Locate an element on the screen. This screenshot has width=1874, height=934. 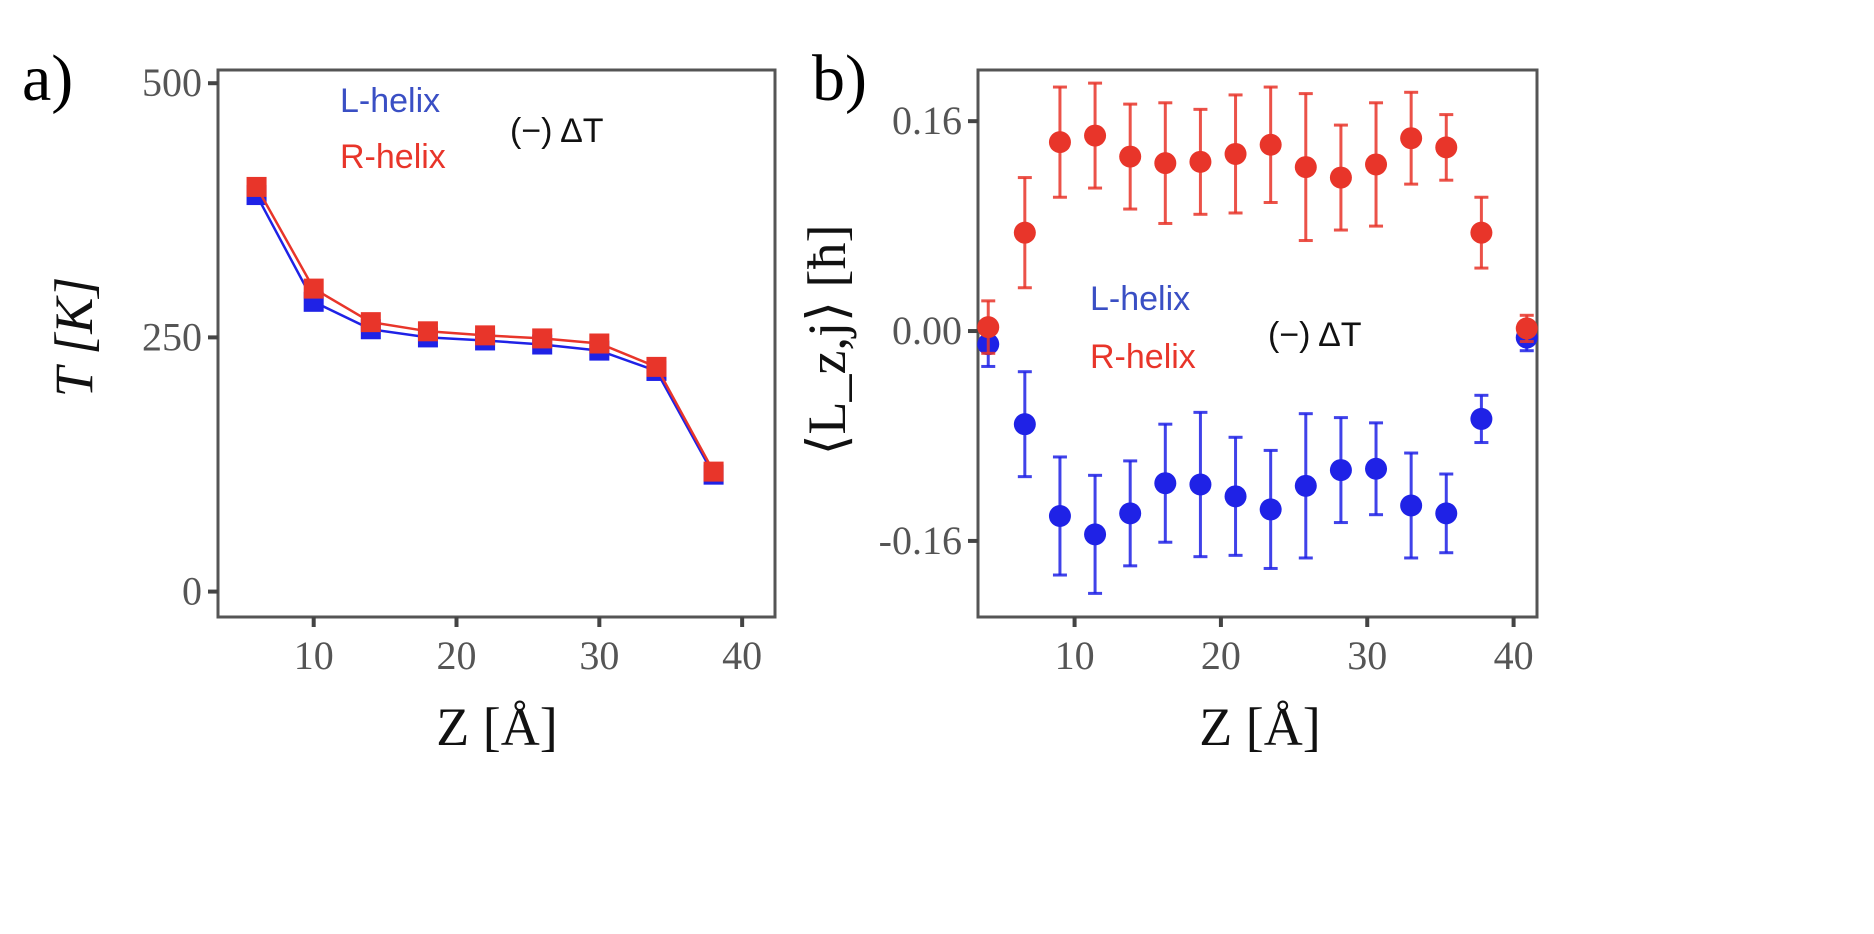
panel-a-y-axis-label: T [K] is located at coordinates (74, 337).